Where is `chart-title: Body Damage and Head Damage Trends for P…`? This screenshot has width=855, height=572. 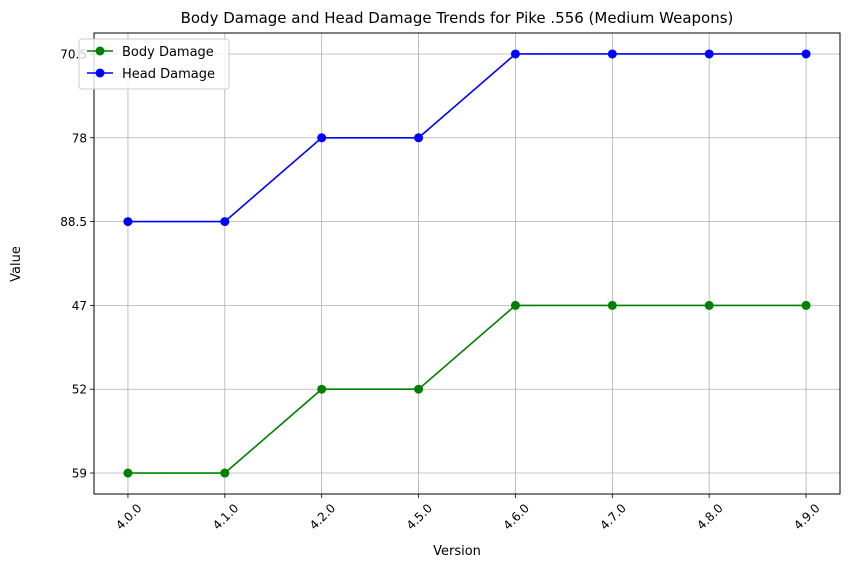 chart-title: Body Damage and Head Damage Trends for P… is located at coordinates (457, 18).